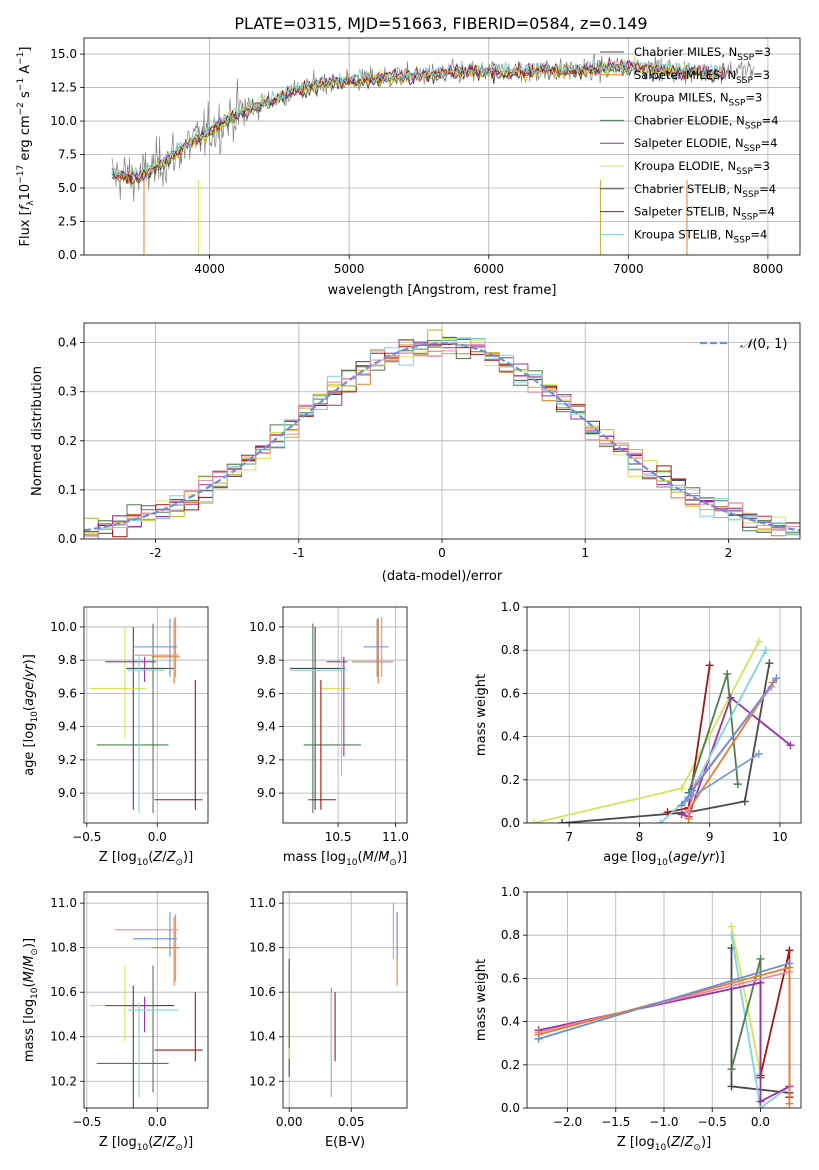  I want to click on x-tick-label: 0, so click(442, 553).